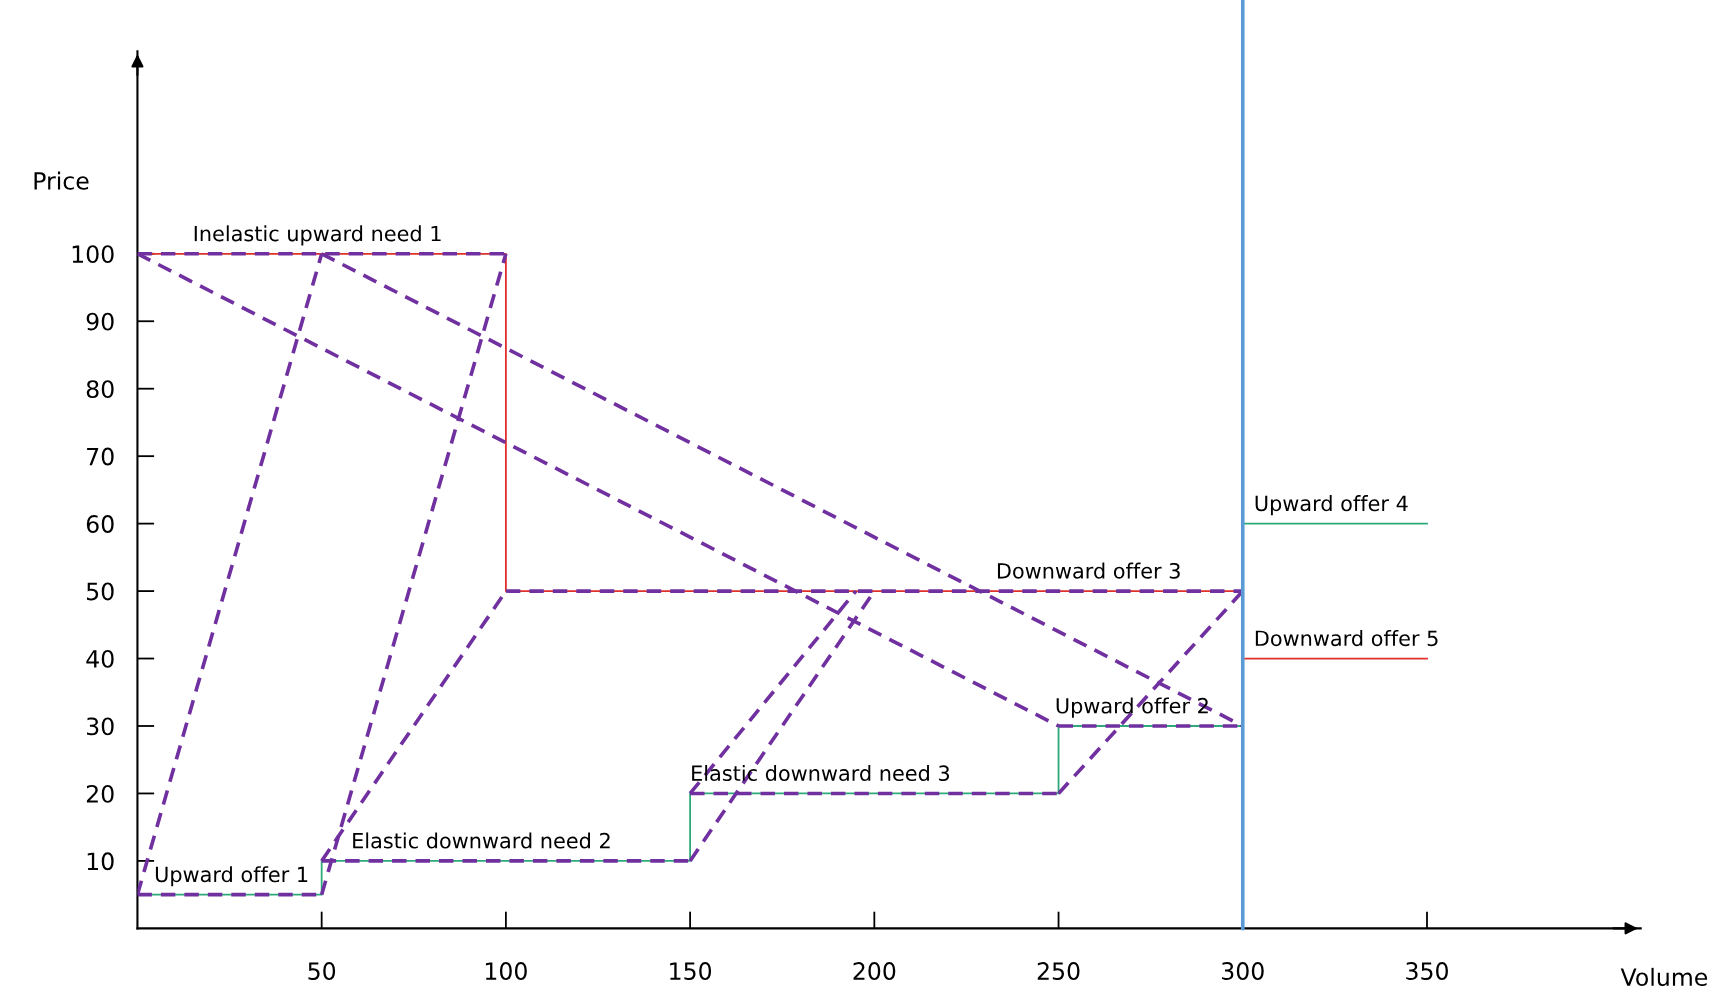 The width and height of the screenshot is (1718, 1008). Describe the element at coordinates (100, 321) in the screenshot. I see `y-tick-label: 90` at that location.